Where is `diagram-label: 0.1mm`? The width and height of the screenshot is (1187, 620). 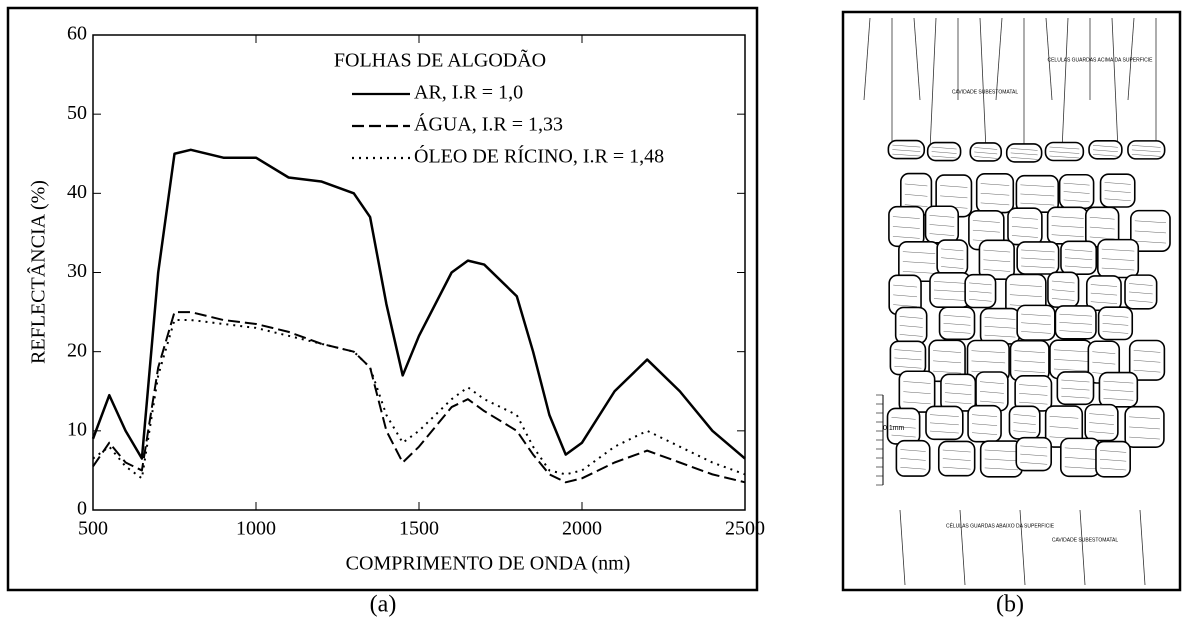 diagram-label: 0.1mm is located at coordinates (894, 428).